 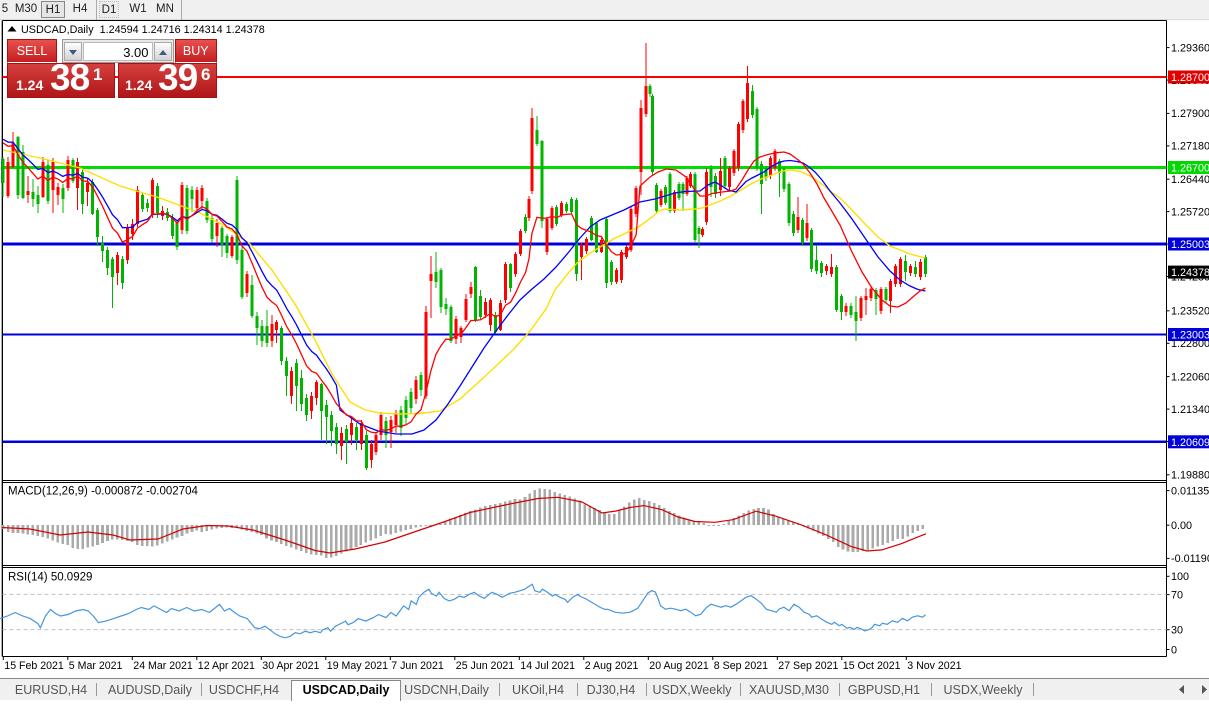 What do you see at coordinates (1190, 344) in the screenshot?
I see `svg-text: 1.22800` at bounding box center [1190, 344].